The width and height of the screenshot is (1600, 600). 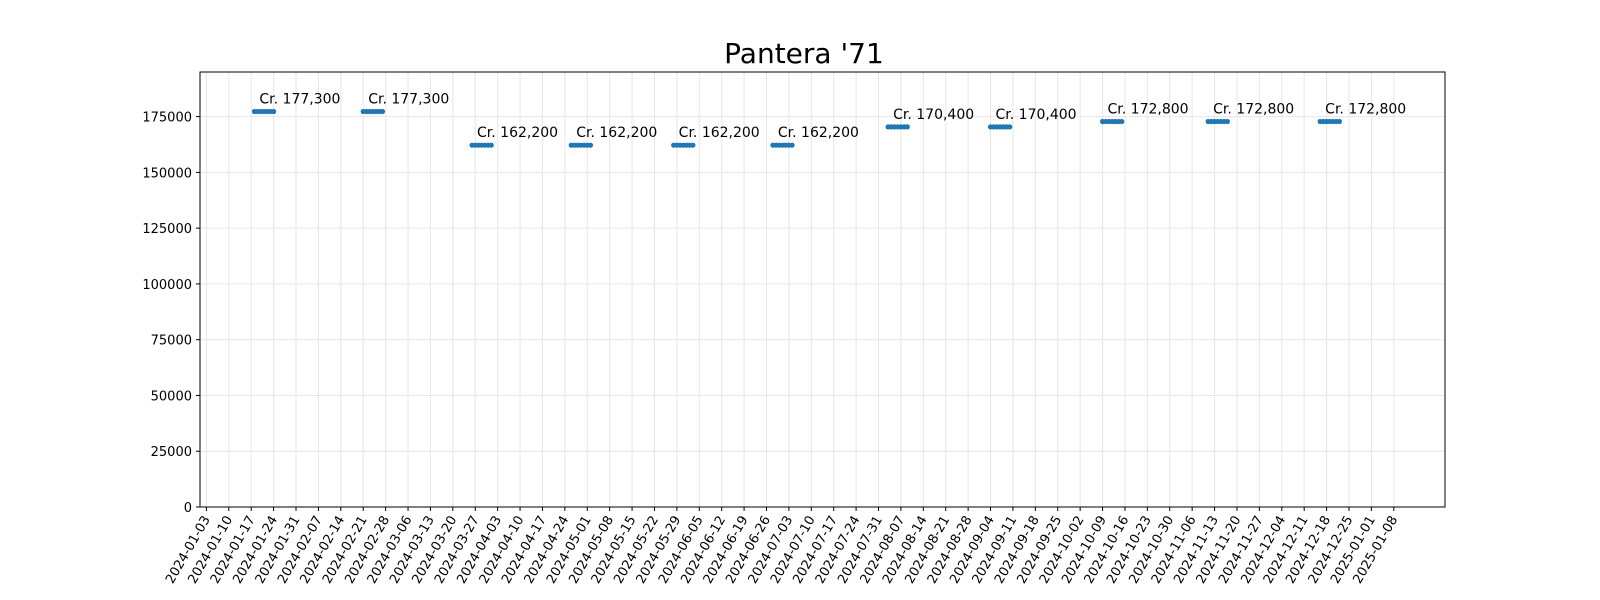 I want to click on y-tick-label: 175000, so click(x=167, y=118).